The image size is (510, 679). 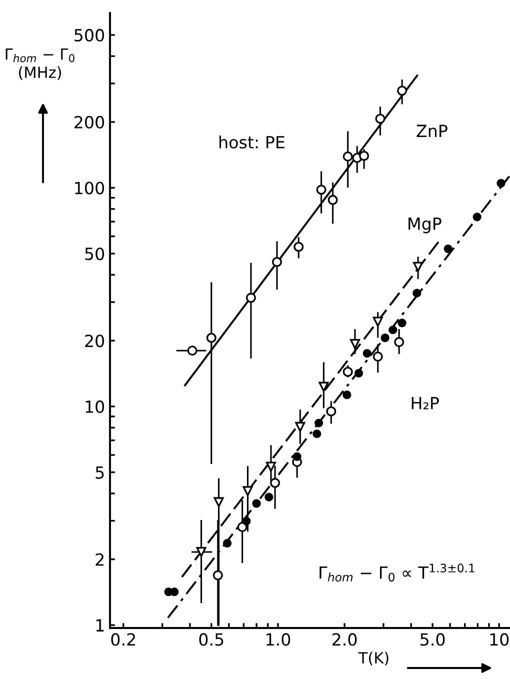 I want to click on annotation: Γ$_{hom}$ − Γ$_{0}$ ∝ T$^{1.3±0.1}$, so click(x=397, y=573).